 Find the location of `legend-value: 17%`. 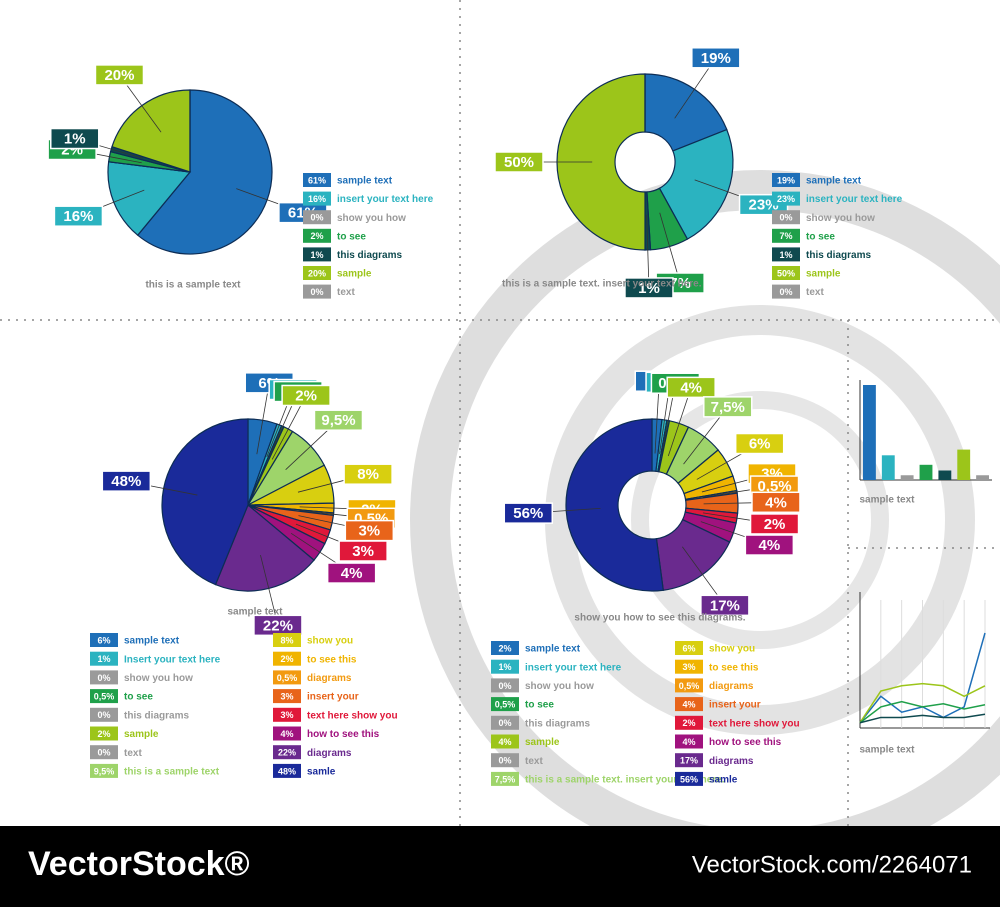

legend-value: 17% is located at coordinates (689, 761).